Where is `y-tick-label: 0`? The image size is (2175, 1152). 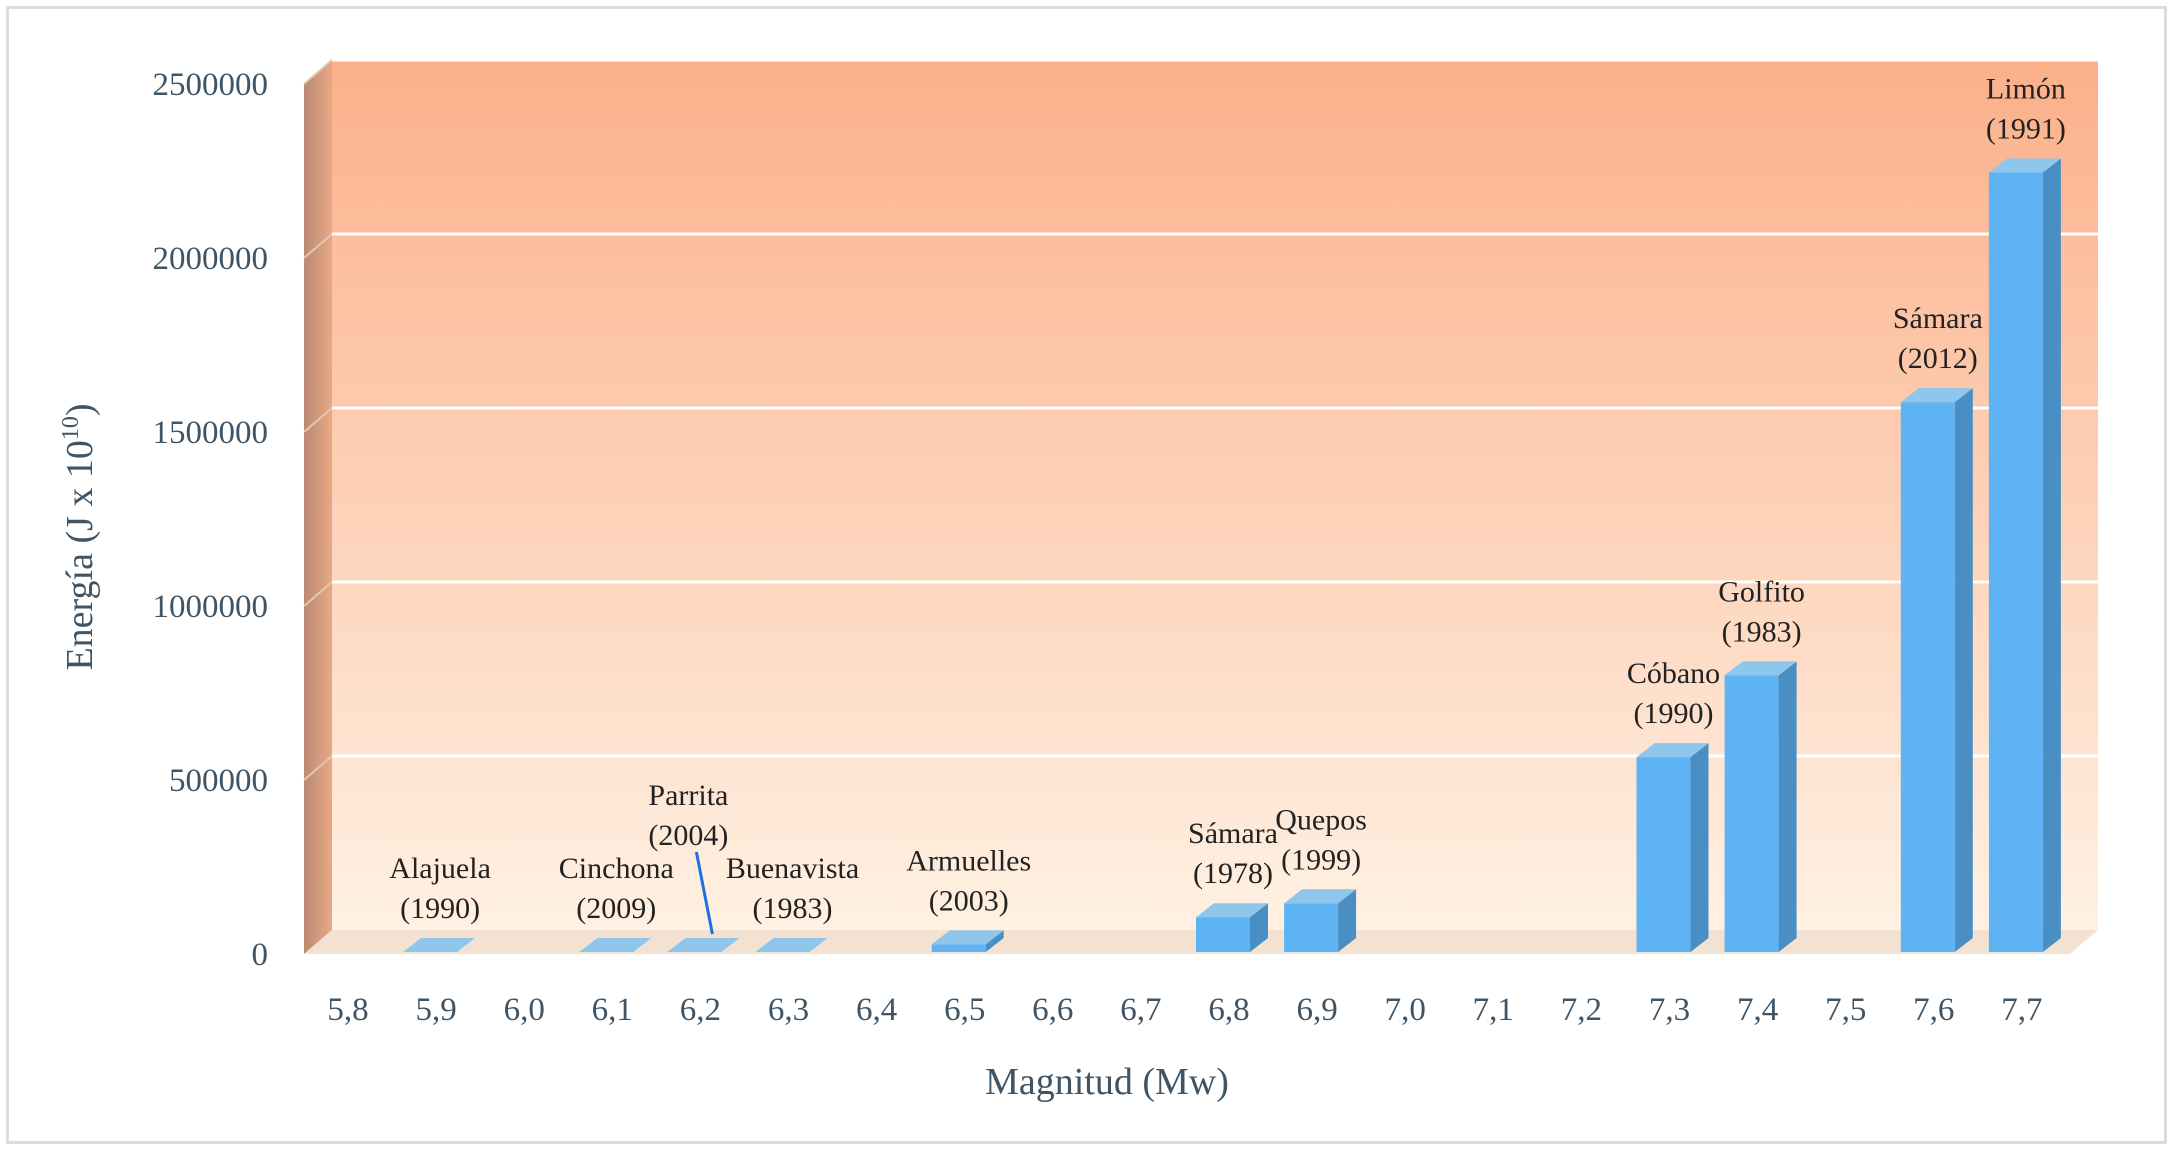 y-tick-label: 0 is located at coordinates (260, 955).